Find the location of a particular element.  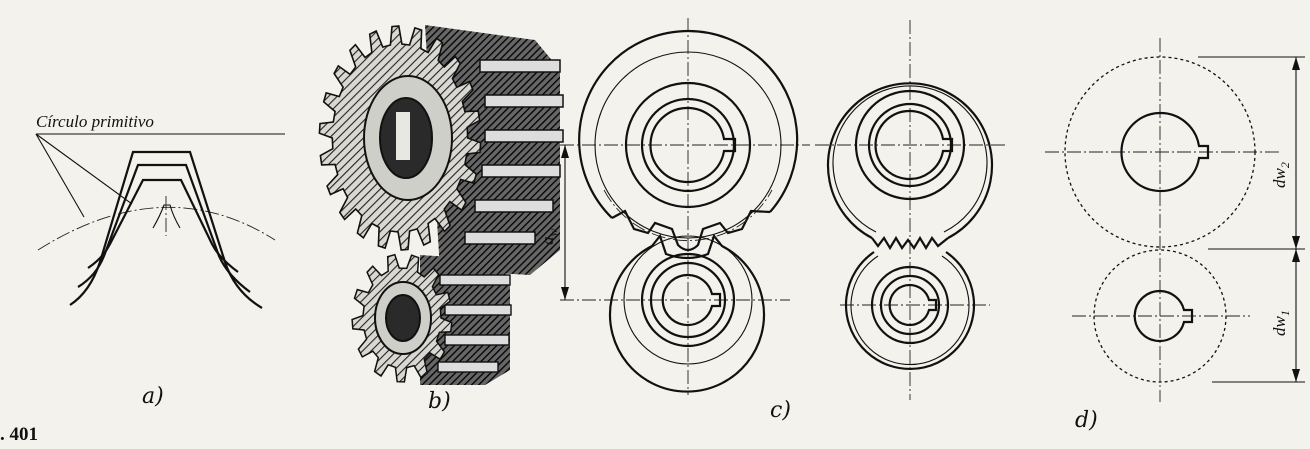

svg-text: dw1 is located at coordinates (1281, 323).